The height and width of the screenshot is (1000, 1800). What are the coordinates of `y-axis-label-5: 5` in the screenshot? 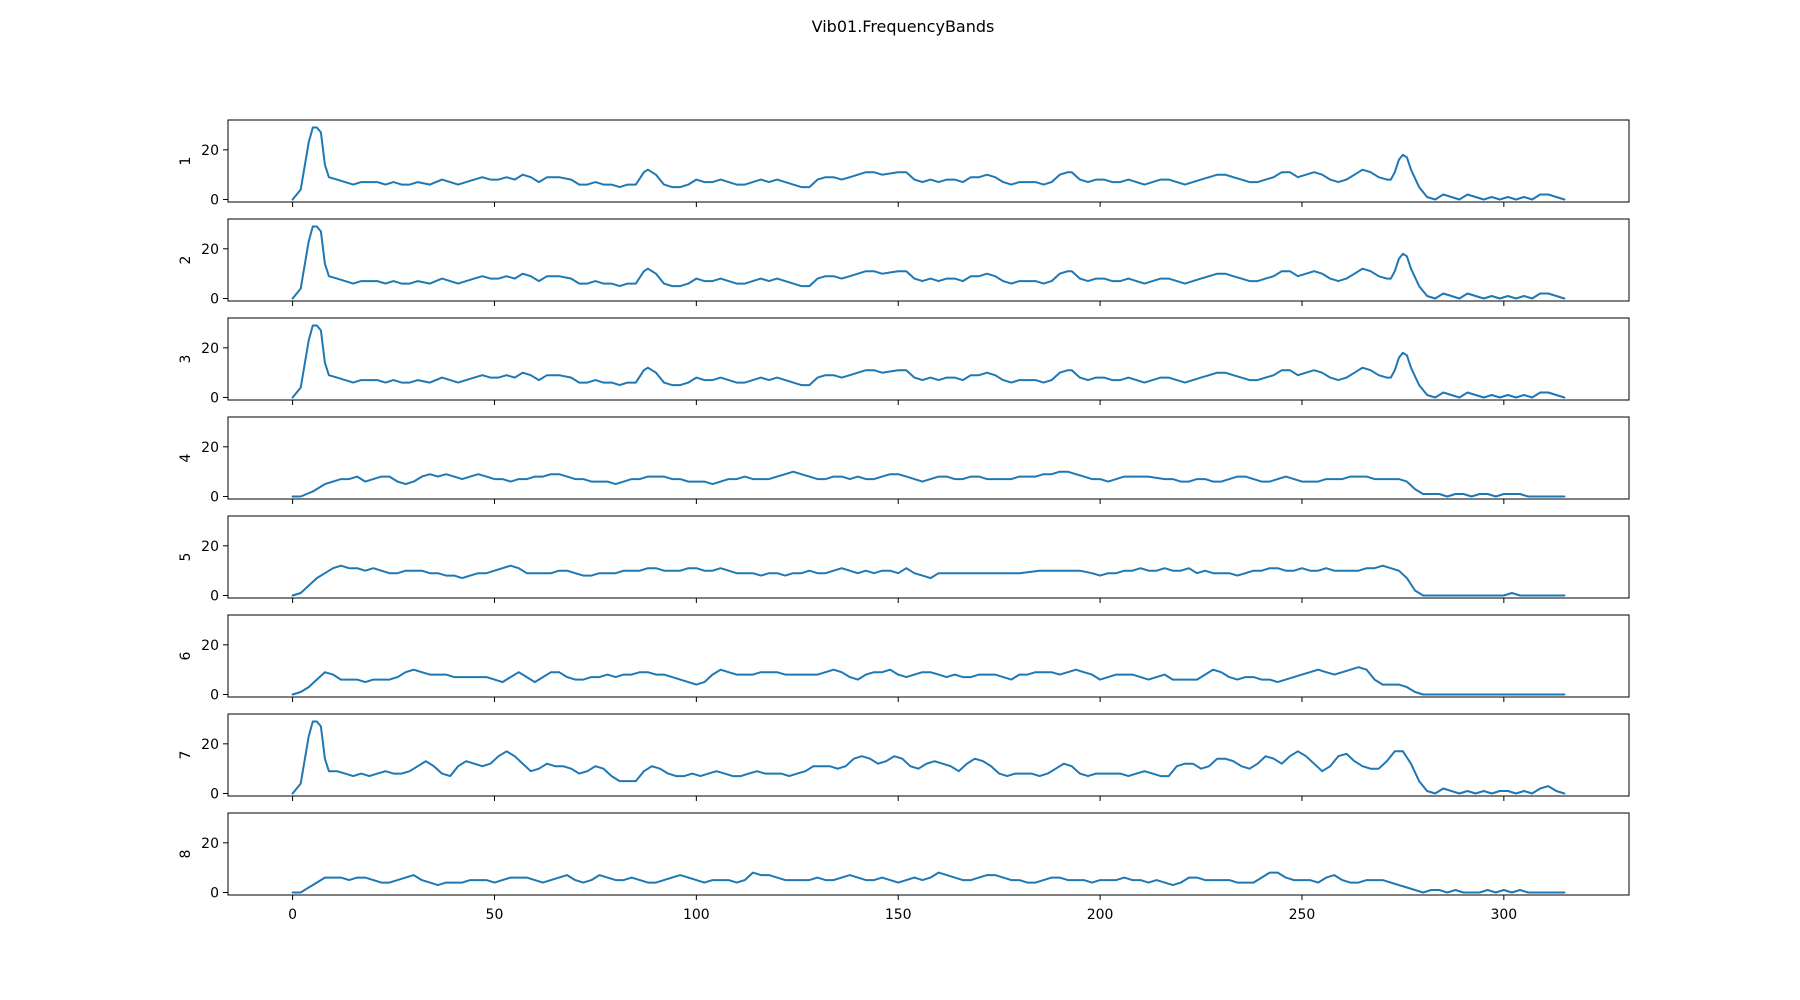 It's located at (186, 557).